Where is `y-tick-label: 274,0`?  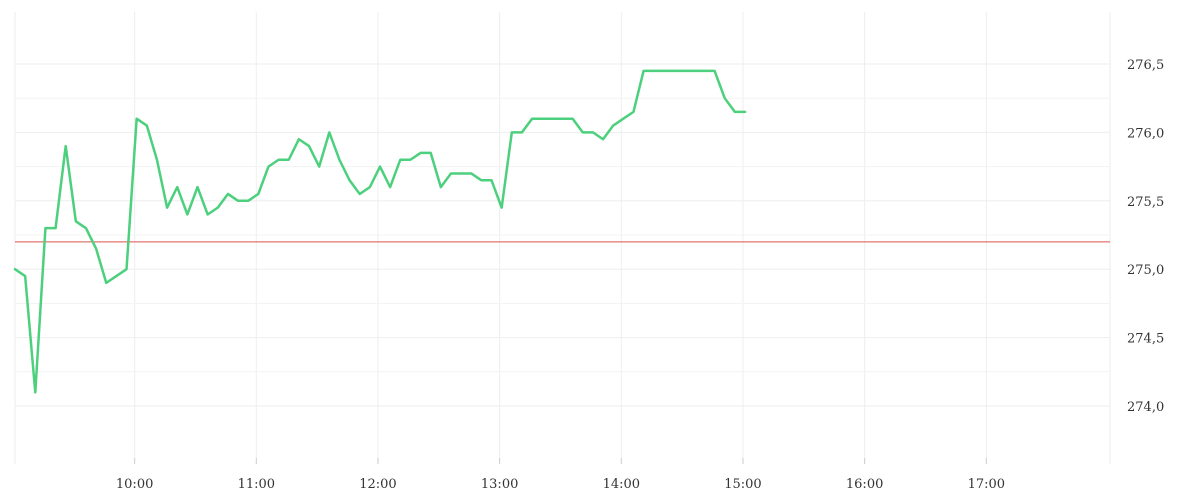
y-tick-label: 274,0 is located at coordinates (1145, 407).